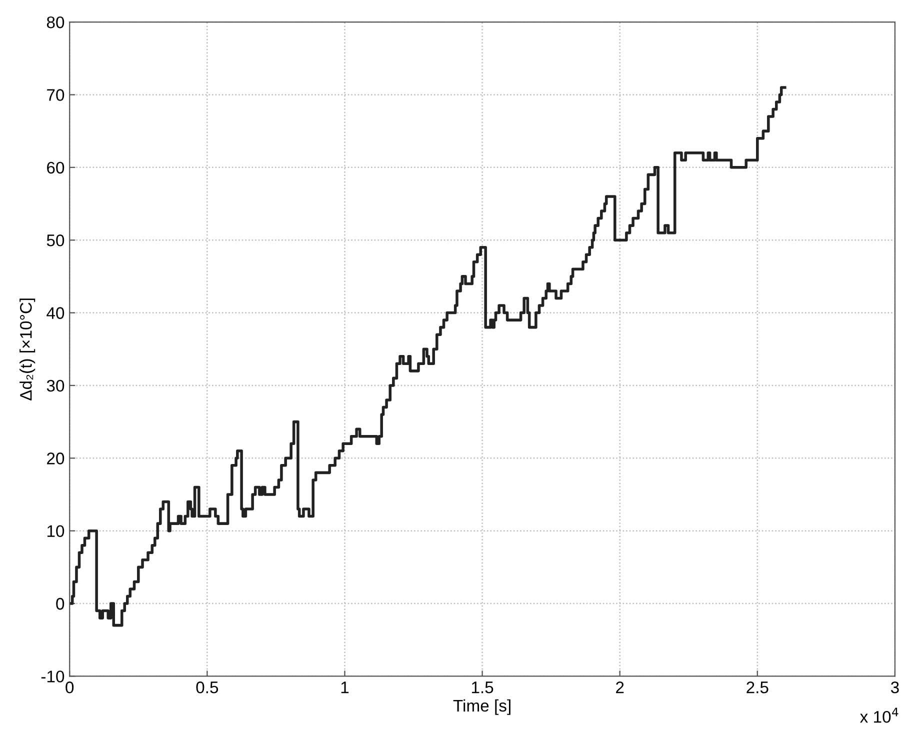 The height and width of the screenshot is (735, 904). What do you see at coordinates (894, 688) in the screenshot?
I see `x-tick-label: 3` at bounding box center [894, 688].